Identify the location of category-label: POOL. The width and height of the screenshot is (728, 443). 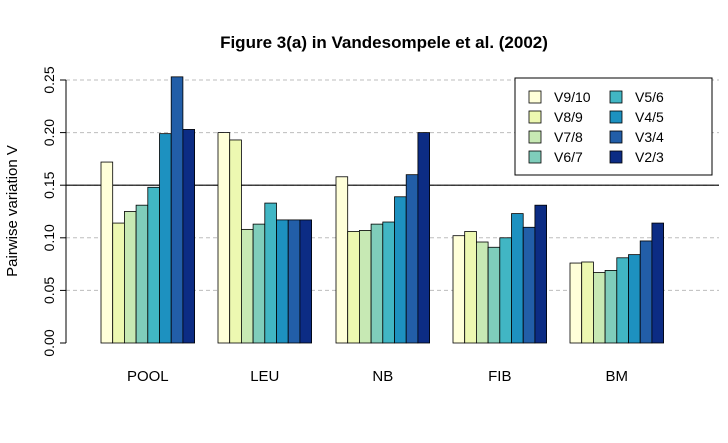
(148, 376).